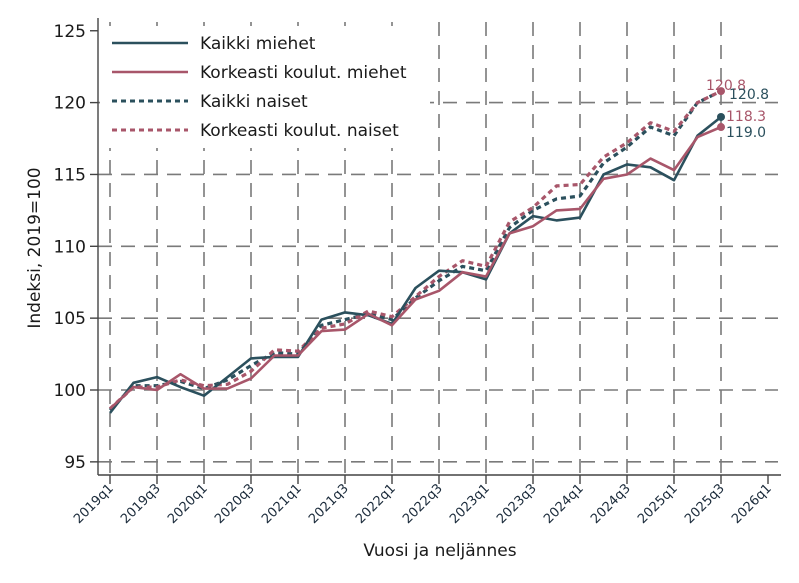  What do you see at coordinates (564, 504) in the screenshot?
I see `x-tick-label: 2024q1` at bounding box center [564, 504].